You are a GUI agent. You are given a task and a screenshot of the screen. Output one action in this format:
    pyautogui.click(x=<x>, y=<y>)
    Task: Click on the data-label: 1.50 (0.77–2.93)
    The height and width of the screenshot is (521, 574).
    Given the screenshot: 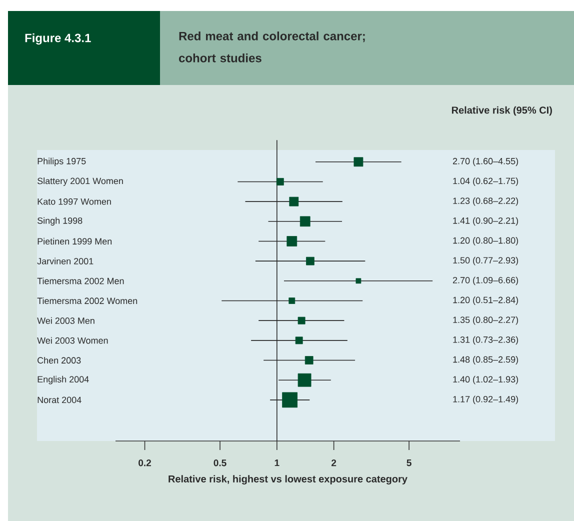 What is the action you would take?
    pyautogui.click(x=485, y=261)
    